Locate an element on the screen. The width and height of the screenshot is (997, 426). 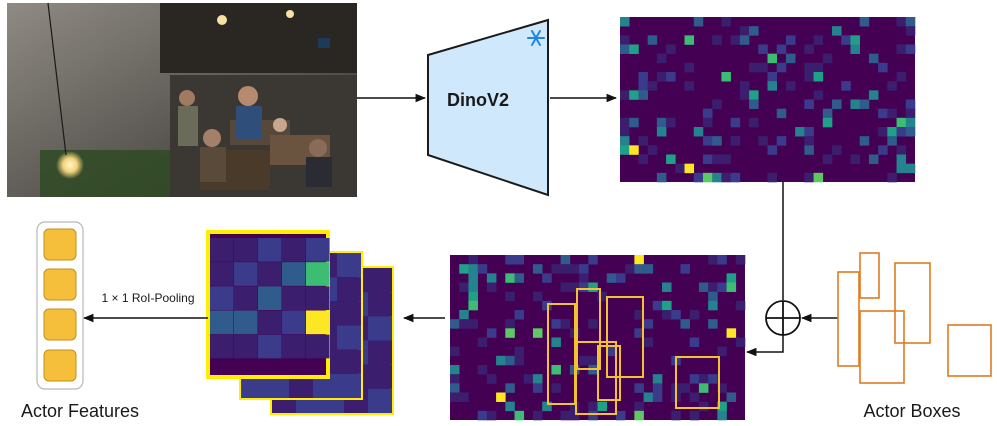
roi-pooling-label: 1 × 1 RoI-Pooling is located at coordinates (147, 298).